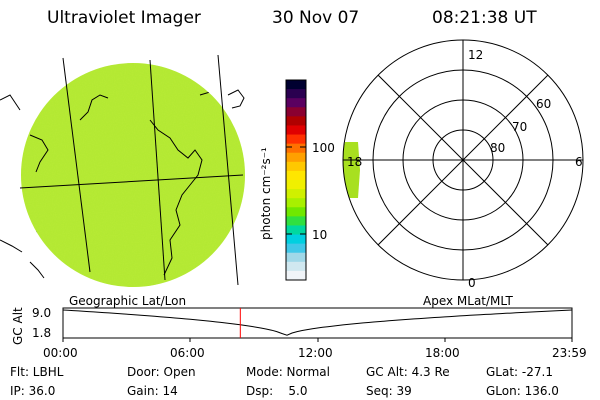 This screenshot has height=400, width=600. I want to click on colorbar-tick-10: 10, so click(320, 235).